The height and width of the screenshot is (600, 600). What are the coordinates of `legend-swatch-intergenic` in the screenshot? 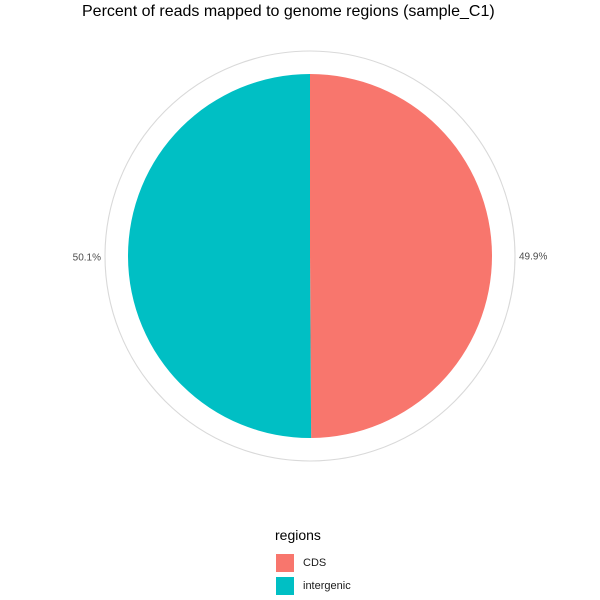 It's located at (285, 585).